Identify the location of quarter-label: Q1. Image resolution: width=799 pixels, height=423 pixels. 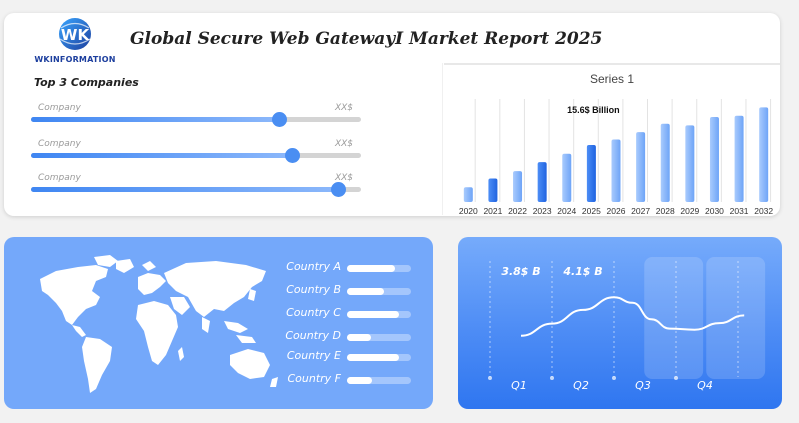
(519, 385).